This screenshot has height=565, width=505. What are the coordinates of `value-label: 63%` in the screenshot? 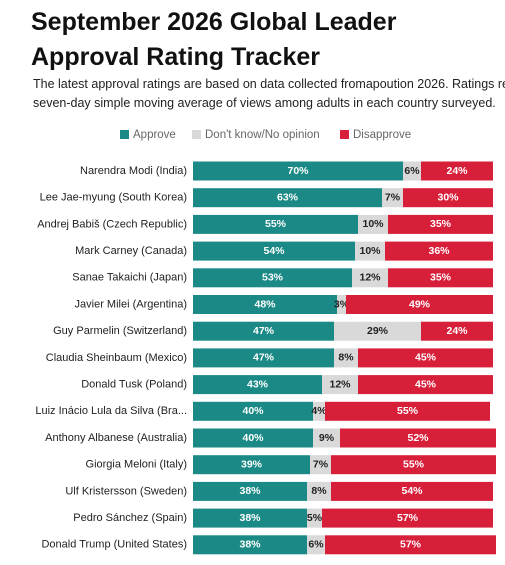 It's located at (288, 197).